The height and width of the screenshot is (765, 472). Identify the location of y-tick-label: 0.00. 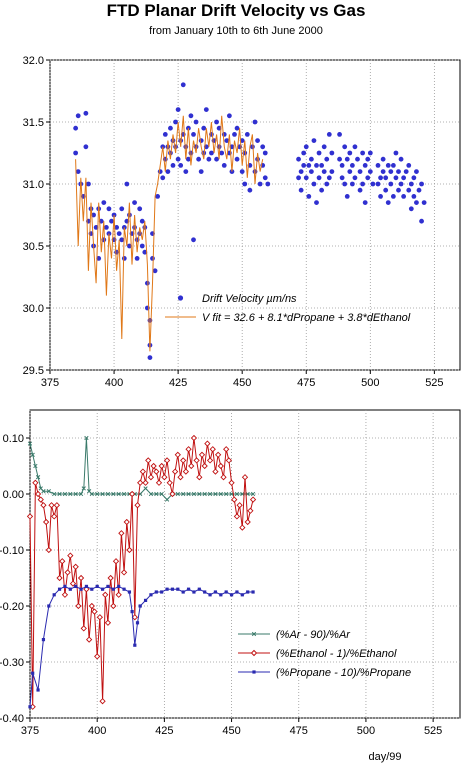
(13, 495).